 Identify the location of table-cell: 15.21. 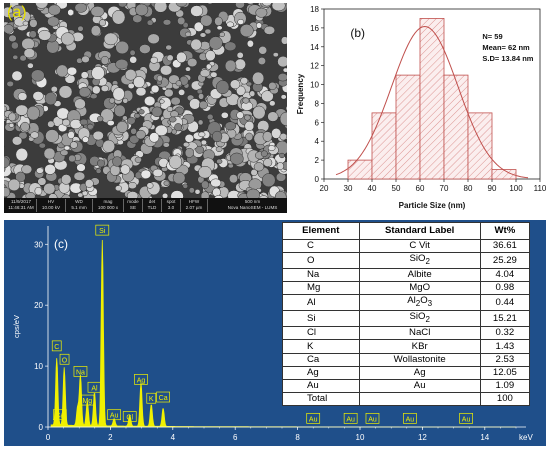
(505, 319).